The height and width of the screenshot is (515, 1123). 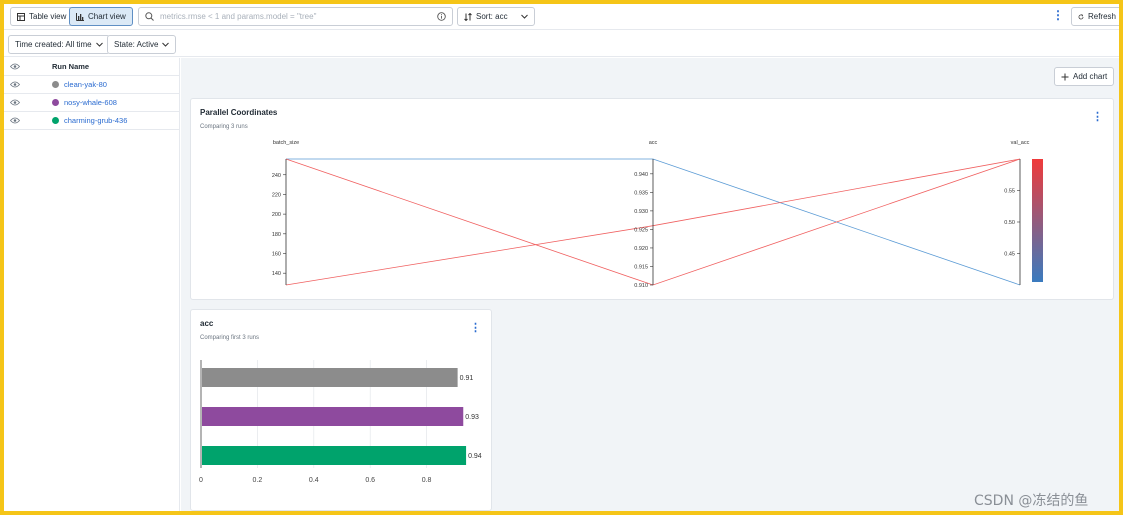 What do you see at coordinates (21, 16) in the screenshot?
I see `table-icon` at bounding box center [21, 16].